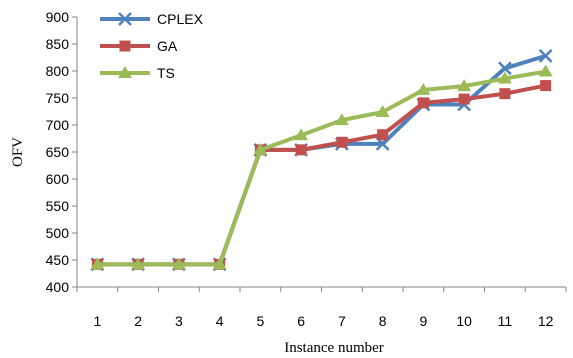 Image resolution: width=573 pixels, height=358 pixels. I want to click on legend-label-ts: TS, so click(166, 73).